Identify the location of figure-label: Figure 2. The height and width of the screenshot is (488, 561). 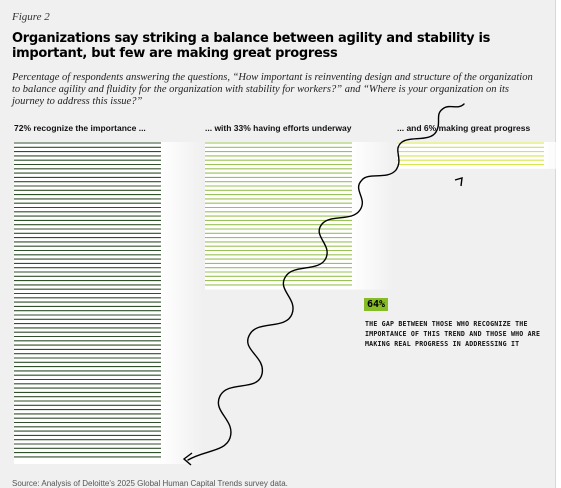
(31, 17).